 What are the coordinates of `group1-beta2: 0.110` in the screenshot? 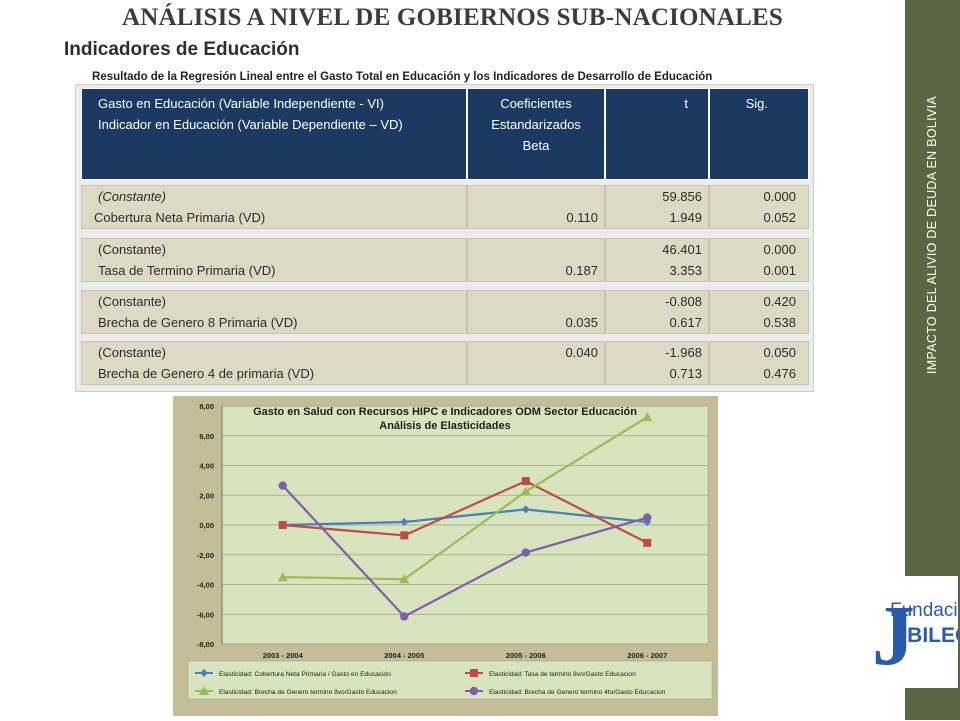 It's located at (582, 217).